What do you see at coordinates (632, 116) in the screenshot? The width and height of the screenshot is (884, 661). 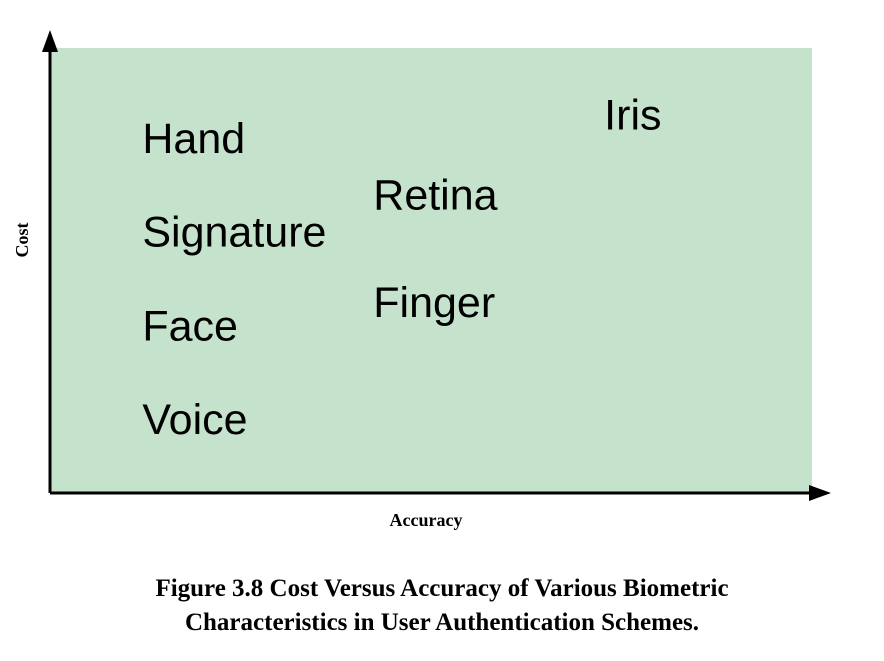 I see `data-label-iris: Iris` at bounding box center [632, 116].